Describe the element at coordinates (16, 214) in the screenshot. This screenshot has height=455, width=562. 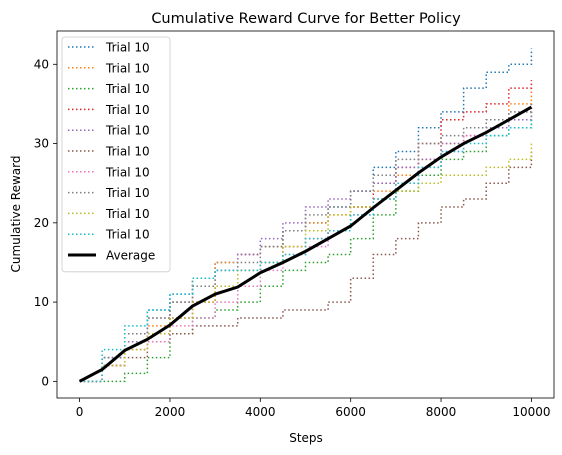
I see `y-axis-label: Cumulative Reward` at that location.